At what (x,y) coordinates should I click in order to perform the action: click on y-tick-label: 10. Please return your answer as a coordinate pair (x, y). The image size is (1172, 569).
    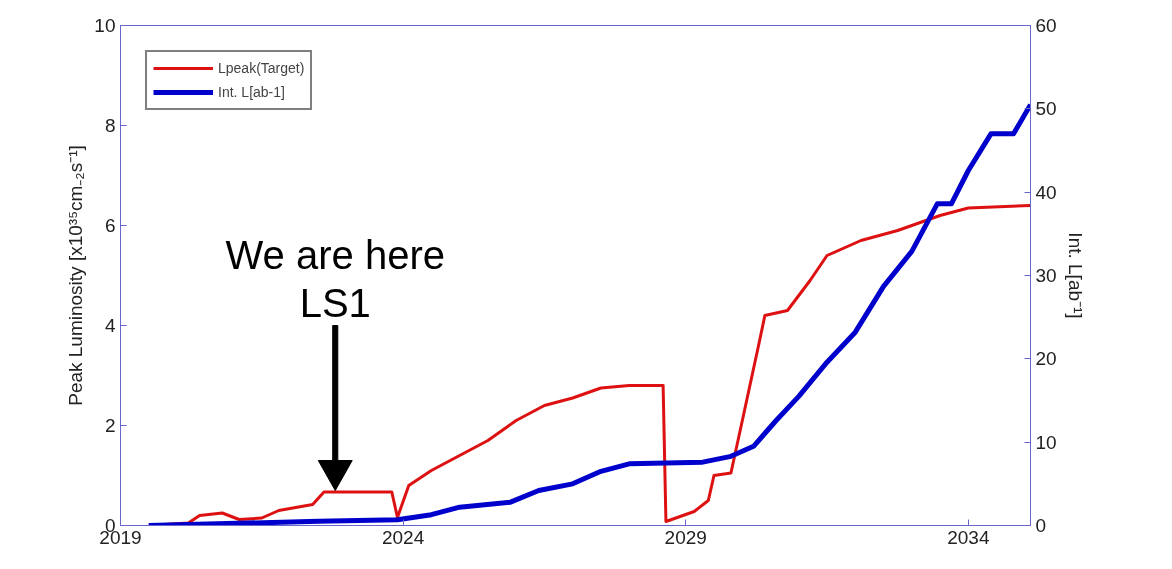
    Looking at the image, I should click on (105, 25).